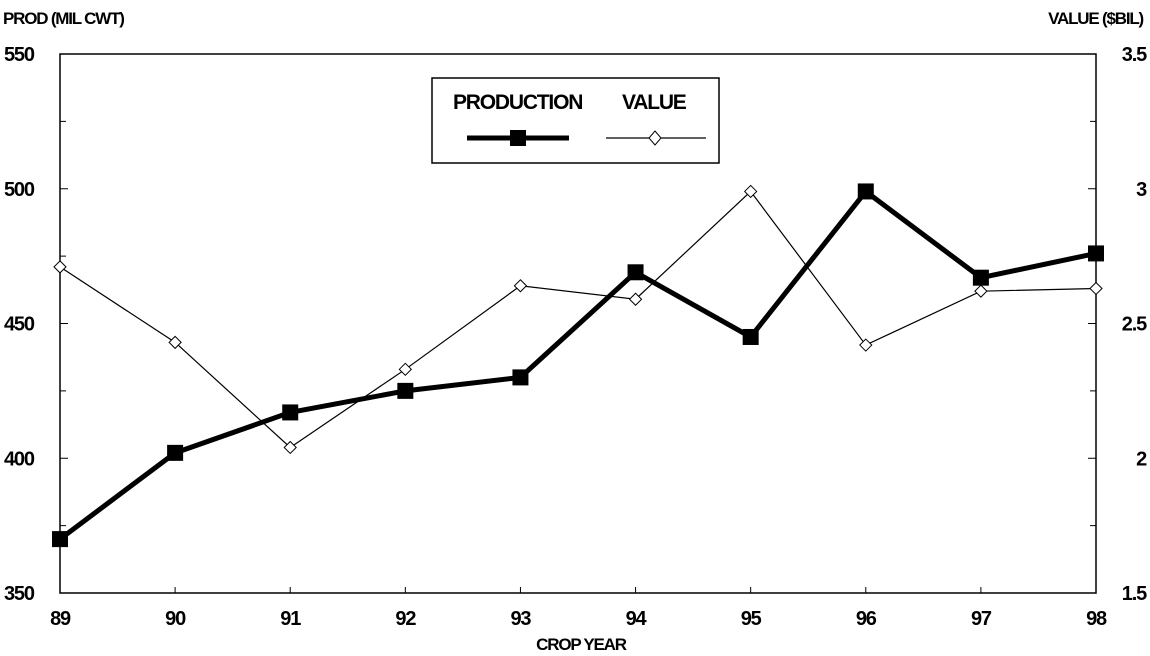 The image size is (1150, 656). What do you see at coordinates (1134, 55) in the screenshot?
I see `y-right-tick-label: 3.5` at bounding box center [1134, 55].